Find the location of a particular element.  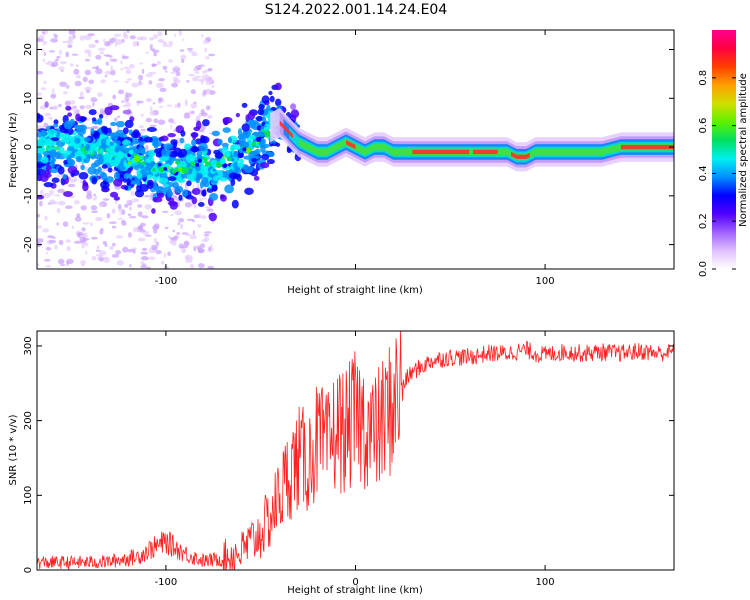

heatmap-core is located at coordinates (351, 145).